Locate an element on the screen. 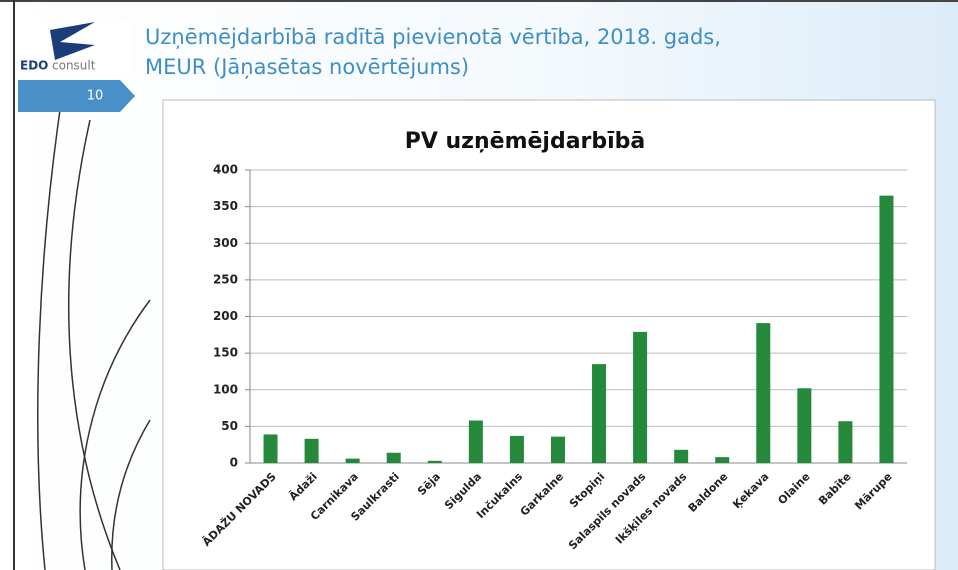 The height and width of the screenshot is (570, 958). y-tick-label: 200 is located at coordinates (225, 316).